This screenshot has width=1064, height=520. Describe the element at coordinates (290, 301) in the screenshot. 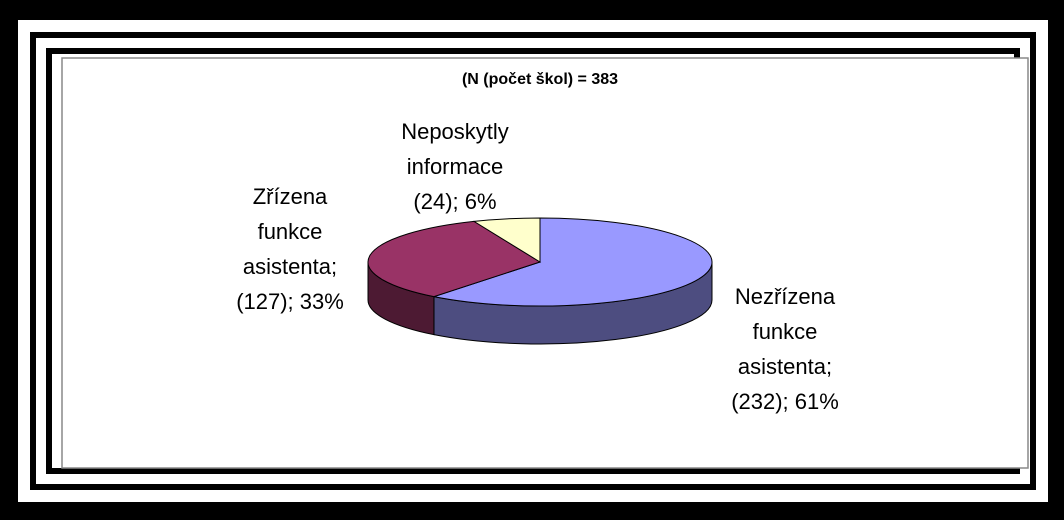

I see `value-label: (127); 33%` at that location.